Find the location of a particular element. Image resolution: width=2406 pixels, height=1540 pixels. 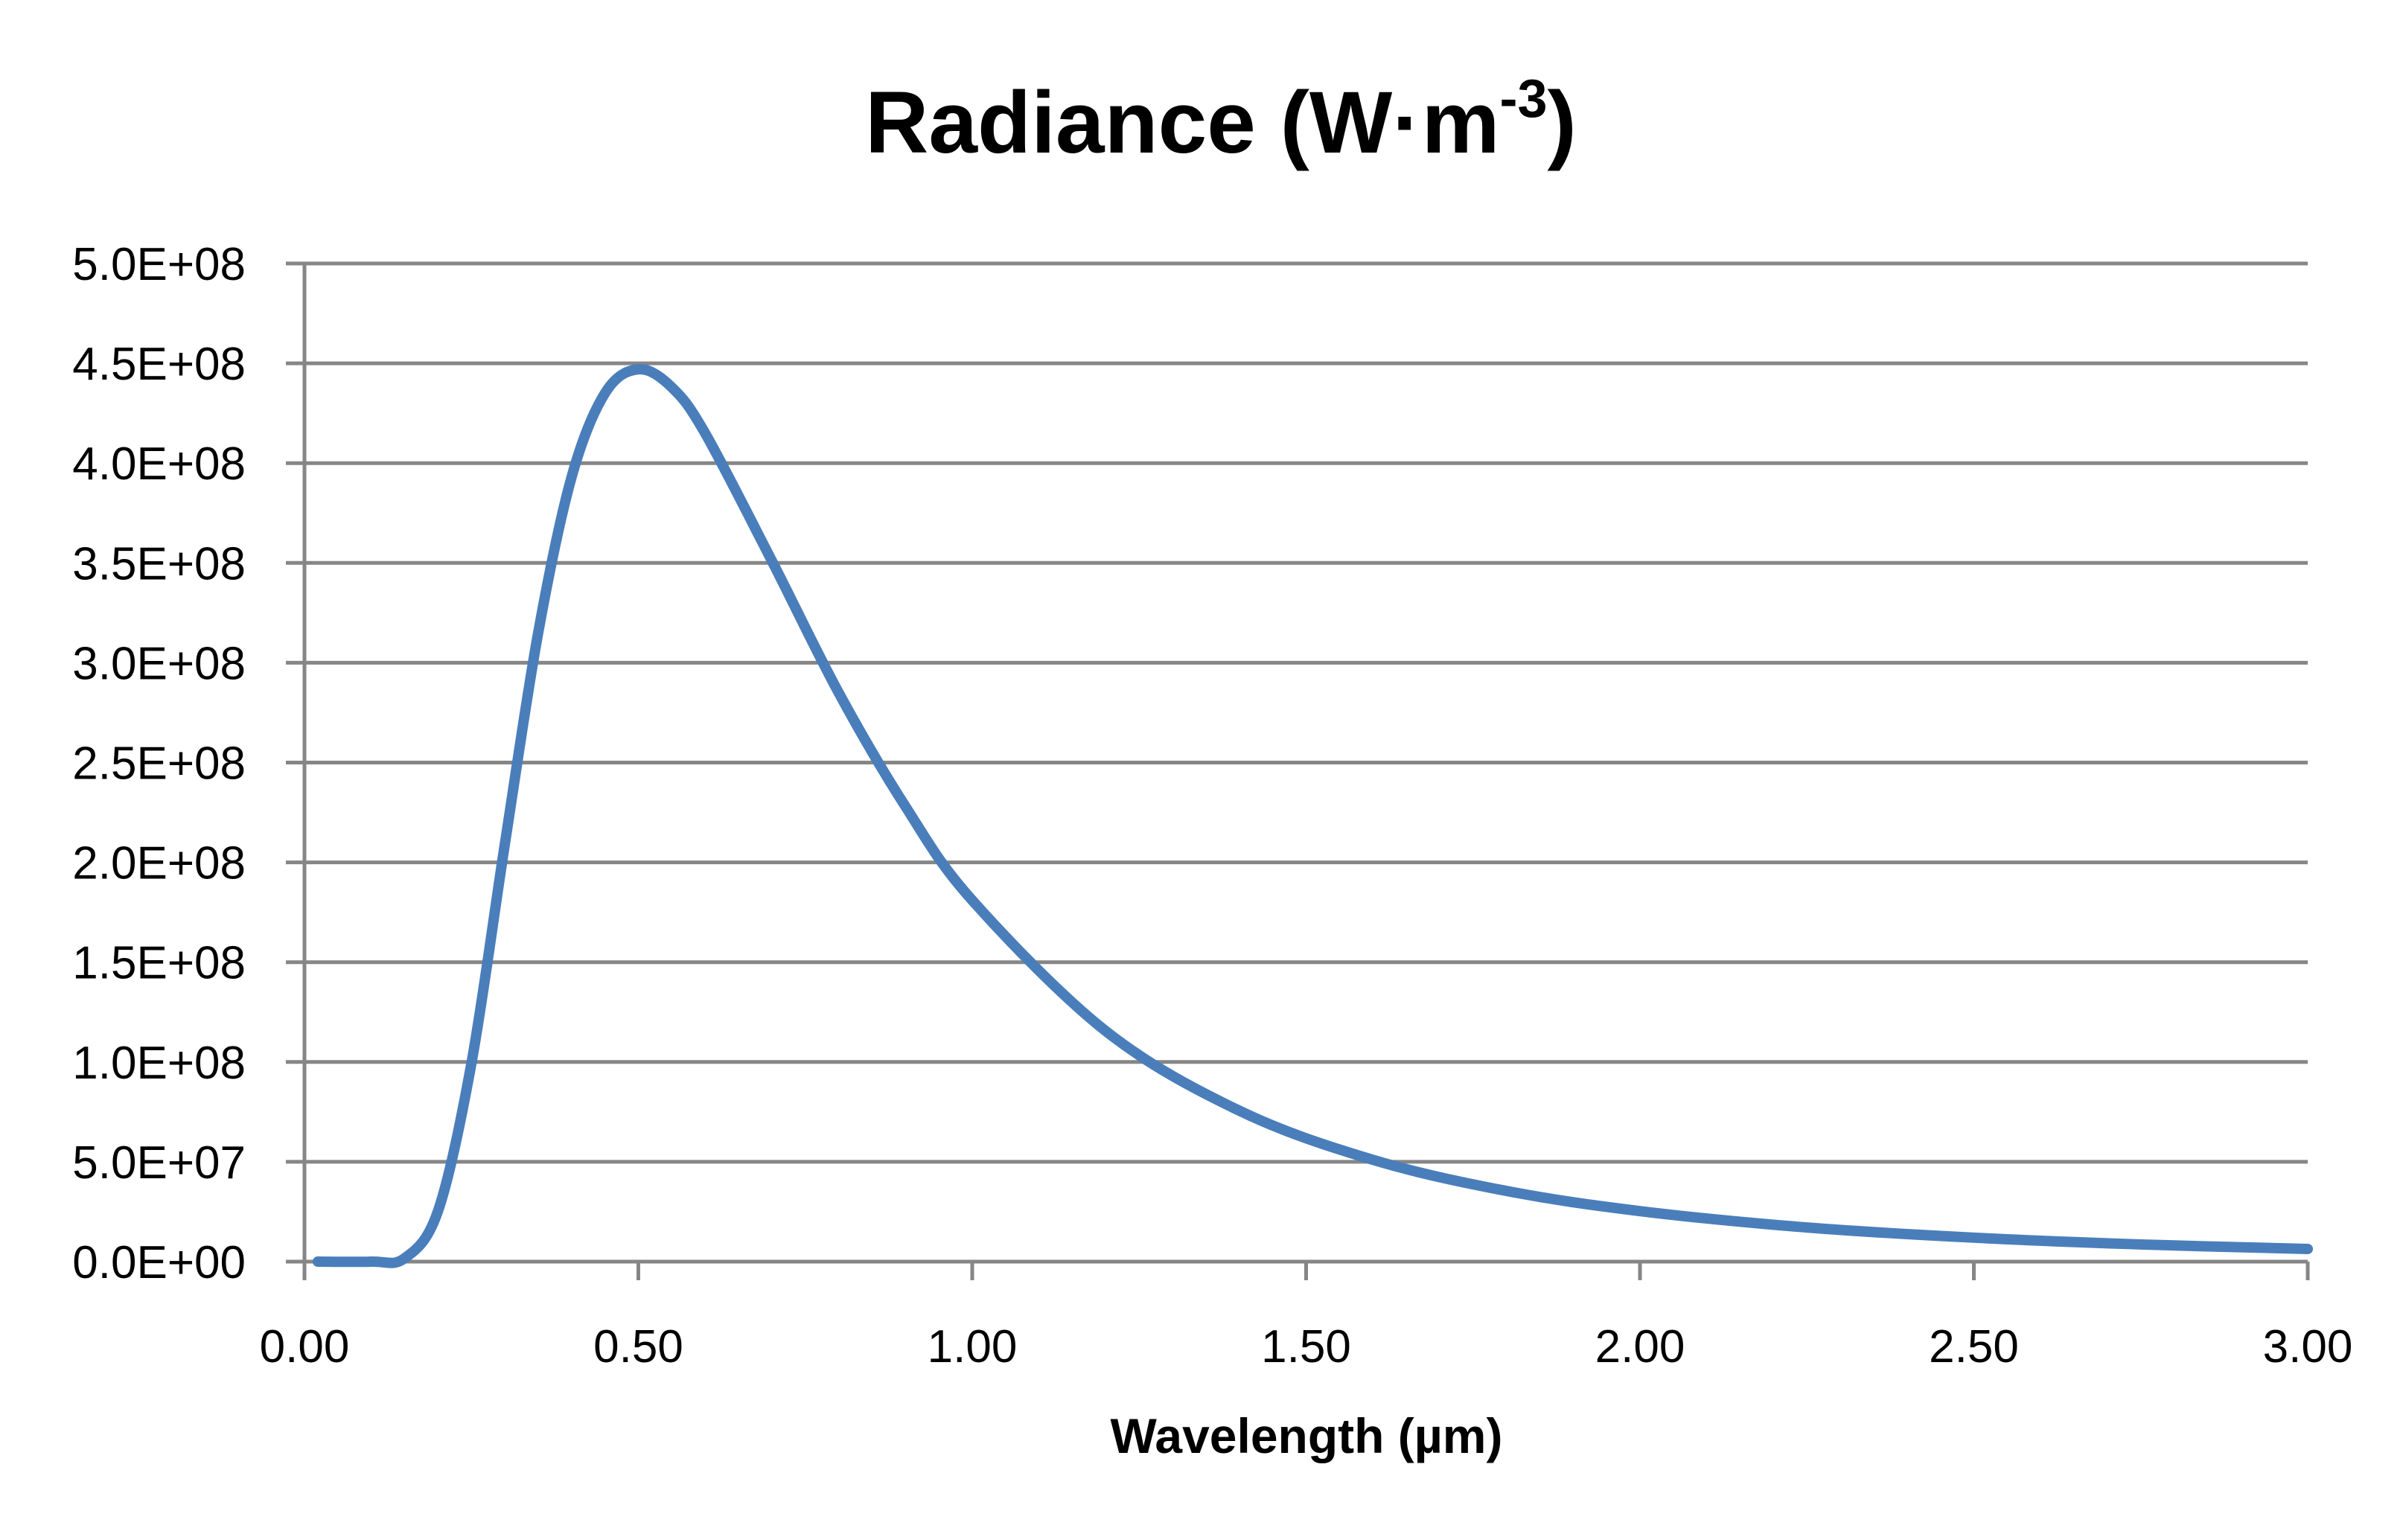

x-tick-label: 0.00 is located at coordinates (305, 1347).